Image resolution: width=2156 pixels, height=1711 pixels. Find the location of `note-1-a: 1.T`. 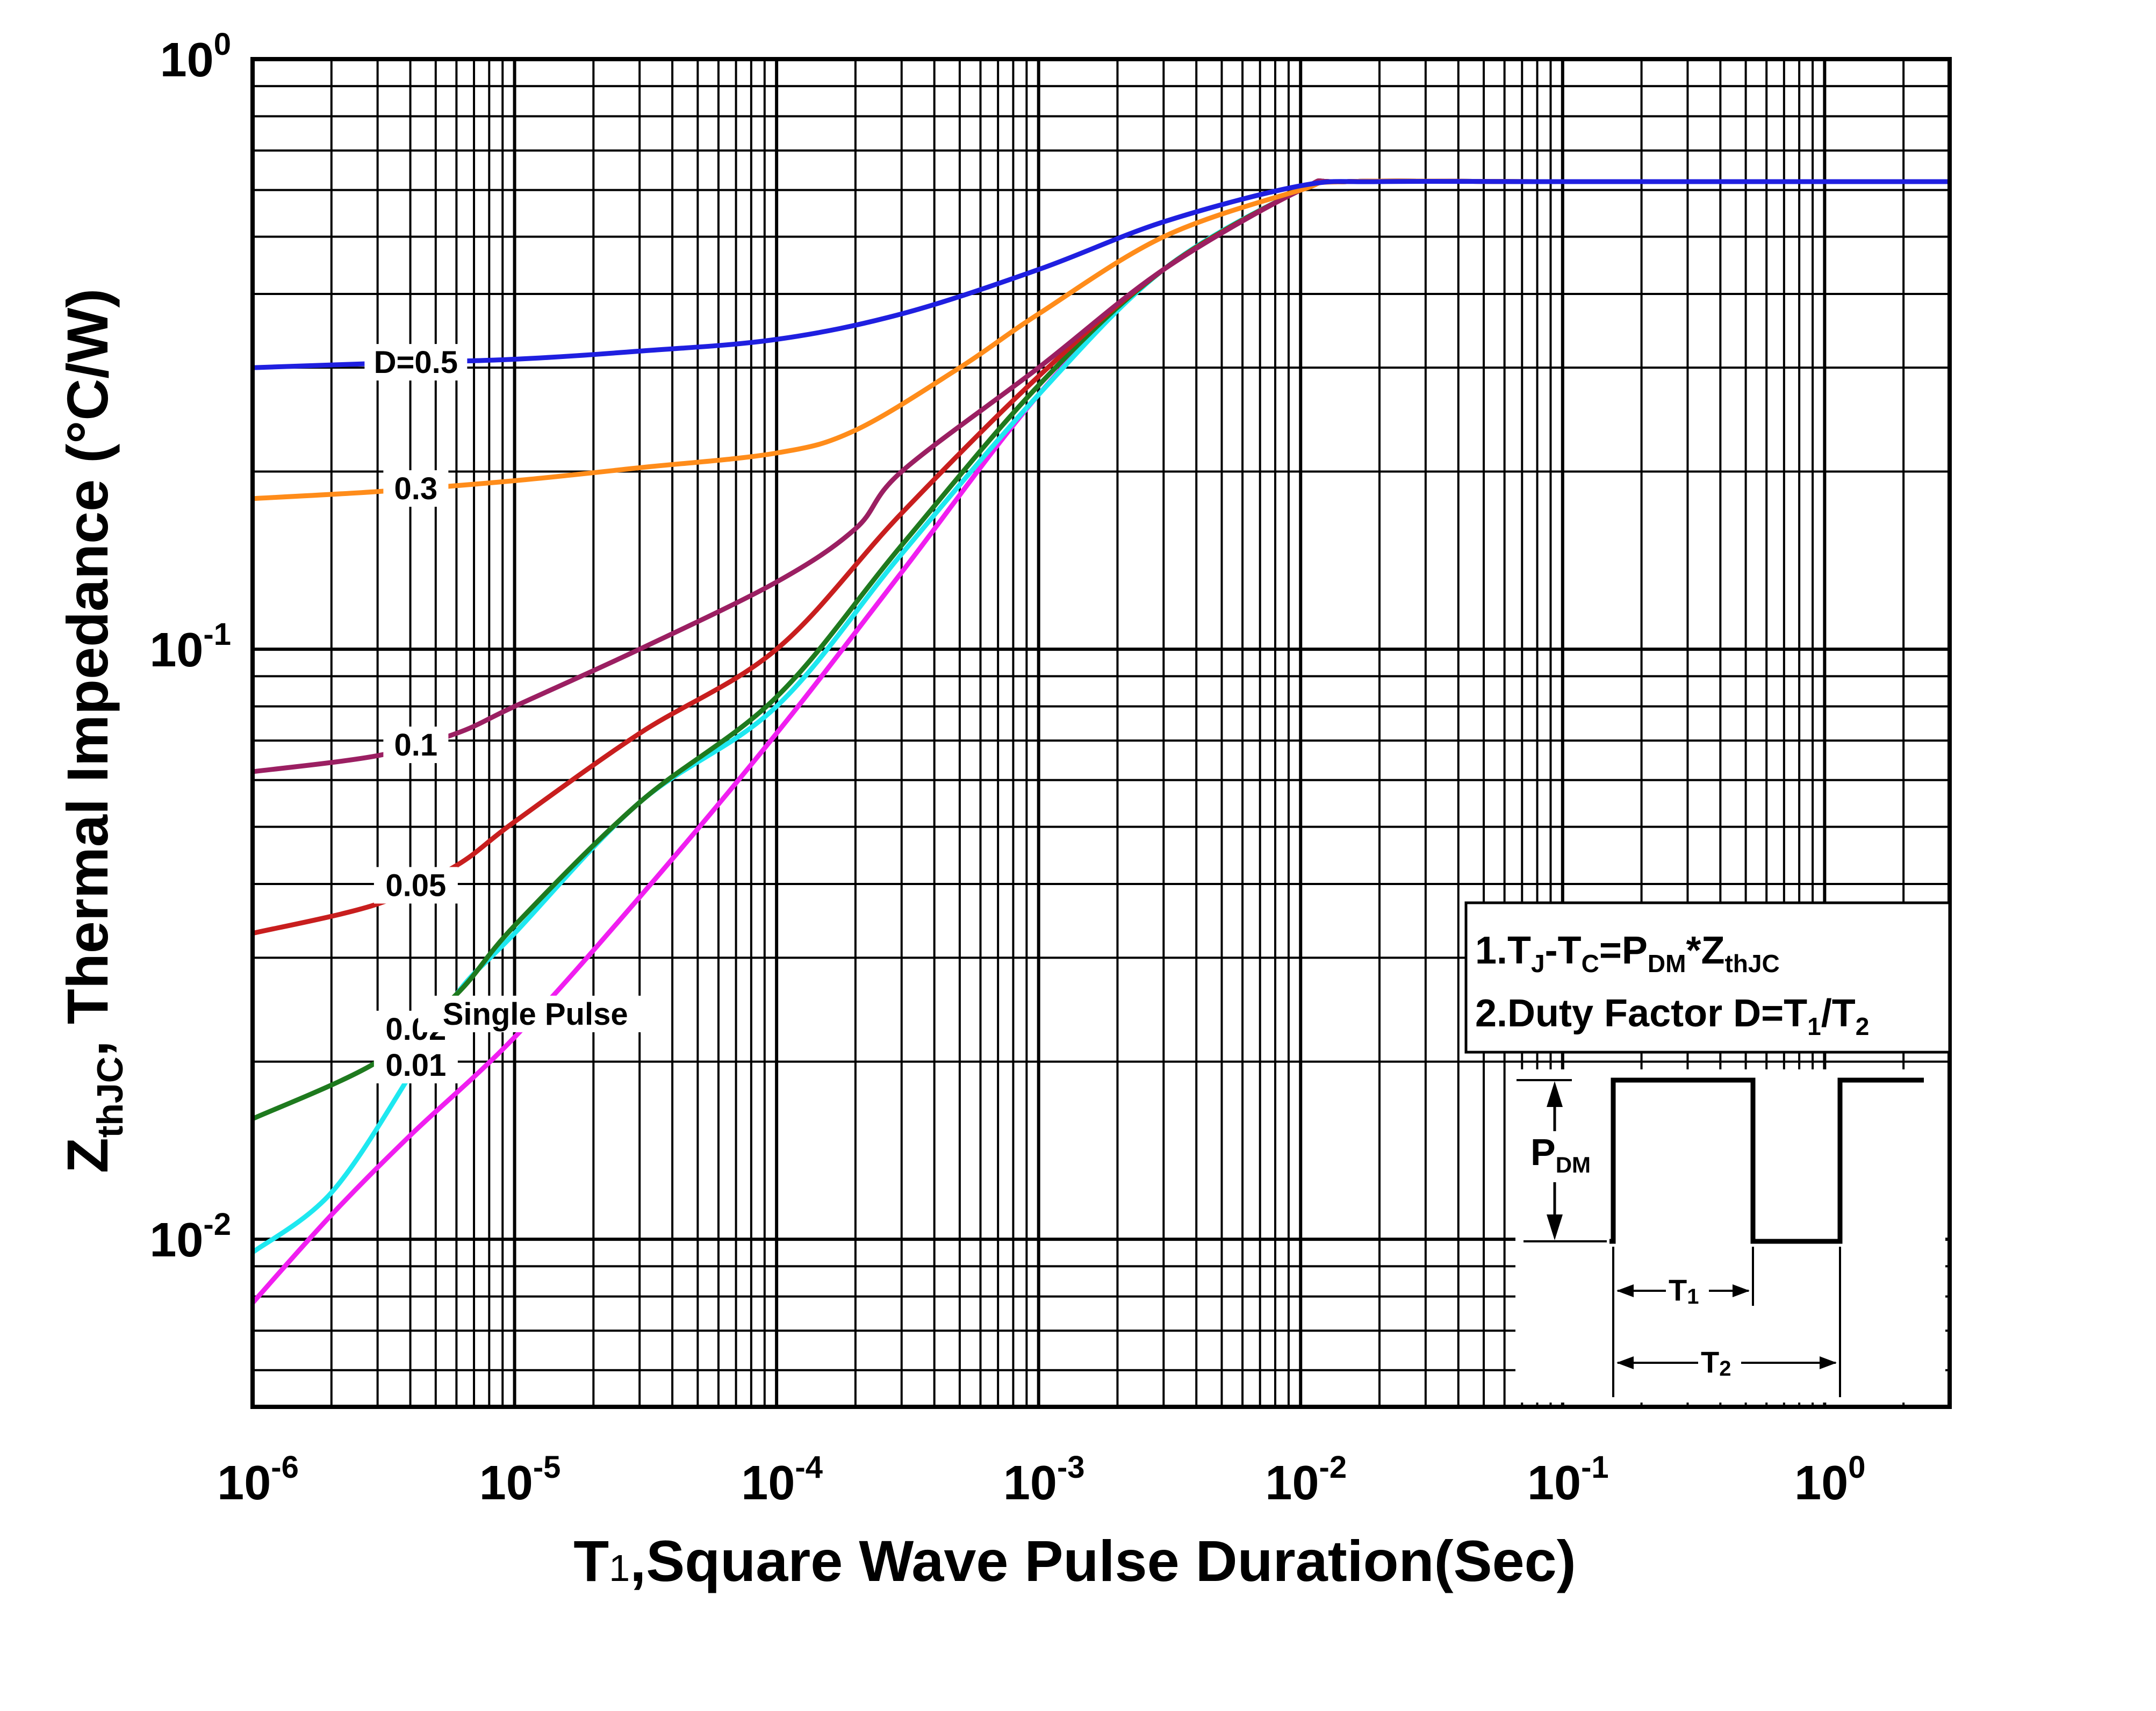

note-1-a: 1.T is located at coordinates (1503, 950).